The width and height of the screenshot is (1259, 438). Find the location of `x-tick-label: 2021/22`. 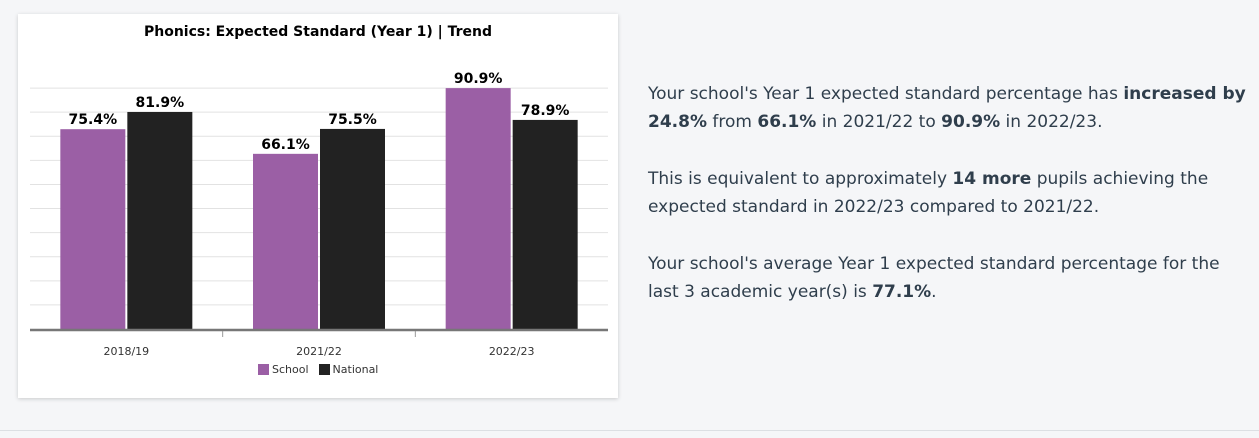

x-tick-label: 2021/22 is located at coordinates (319, 351).